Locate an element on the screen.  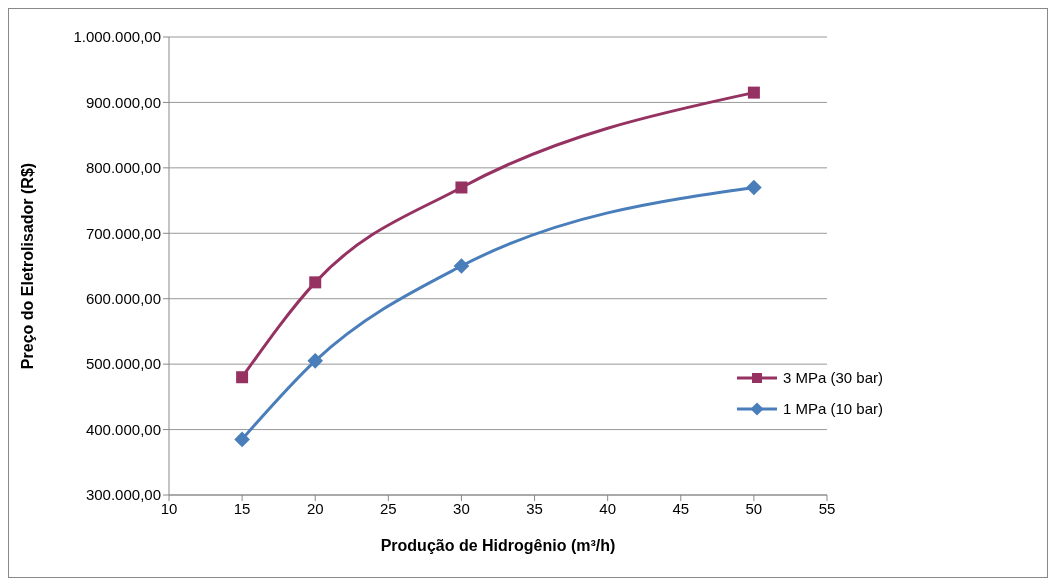
x-tick-label: 25 is located at coordinates (388, 508).